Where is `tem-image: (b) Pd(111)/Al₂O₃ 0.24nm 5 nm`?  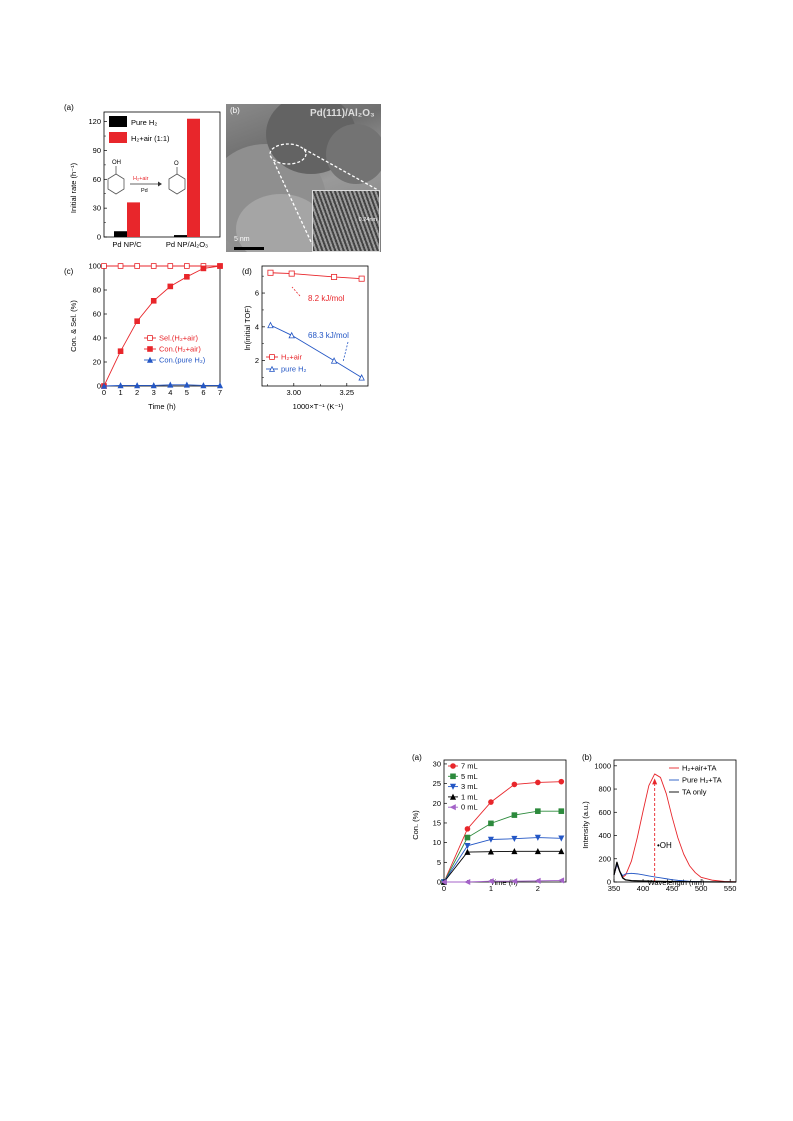
tem-image: (b) Pd(111)/Al₂O₃ 0.24nm 5 nm is located at coordinates (303, 178).